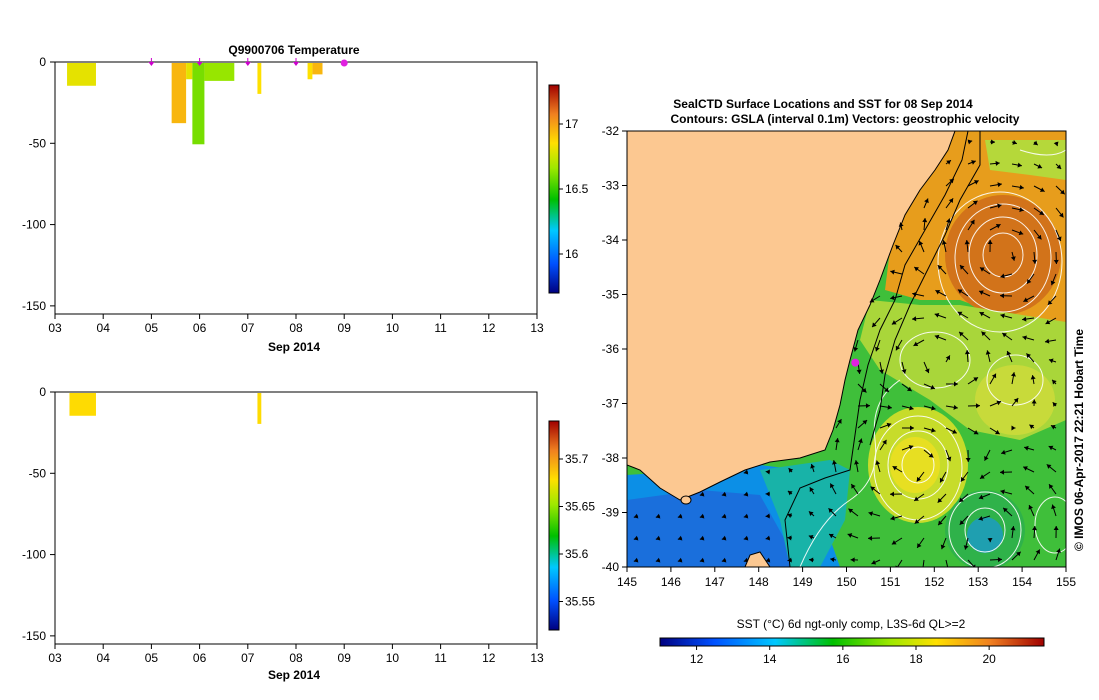 Image resolution: width=1099 pixels, height=700 pixels. What do you see at coordinates (55, 328) in the screenshot?
I see `x-tick-label-03: 03` at bounding box center [55, 328].